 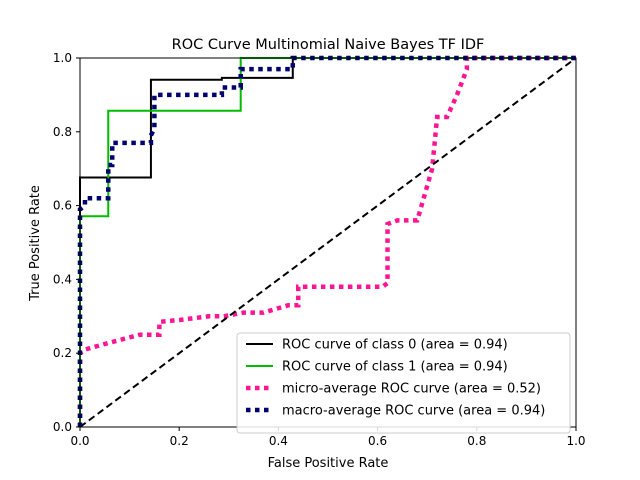 I want to click on x-tick-label: 0.0, so click(x=79, y=441).